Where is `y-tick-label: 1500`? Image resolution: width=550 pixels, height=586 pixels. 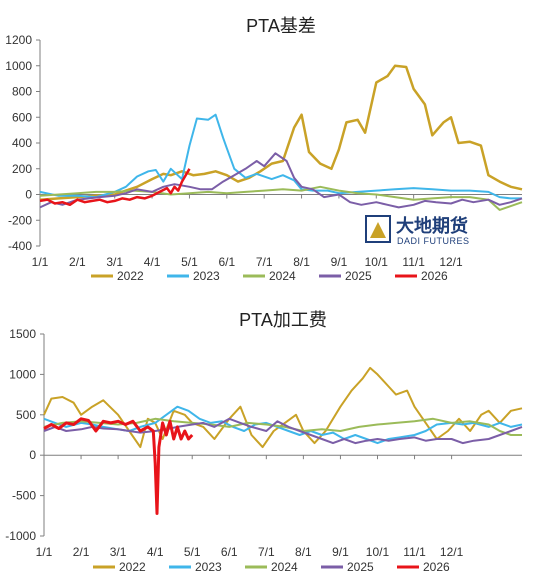 y-tick-label: 1500 is located at coordinates (22, 334).